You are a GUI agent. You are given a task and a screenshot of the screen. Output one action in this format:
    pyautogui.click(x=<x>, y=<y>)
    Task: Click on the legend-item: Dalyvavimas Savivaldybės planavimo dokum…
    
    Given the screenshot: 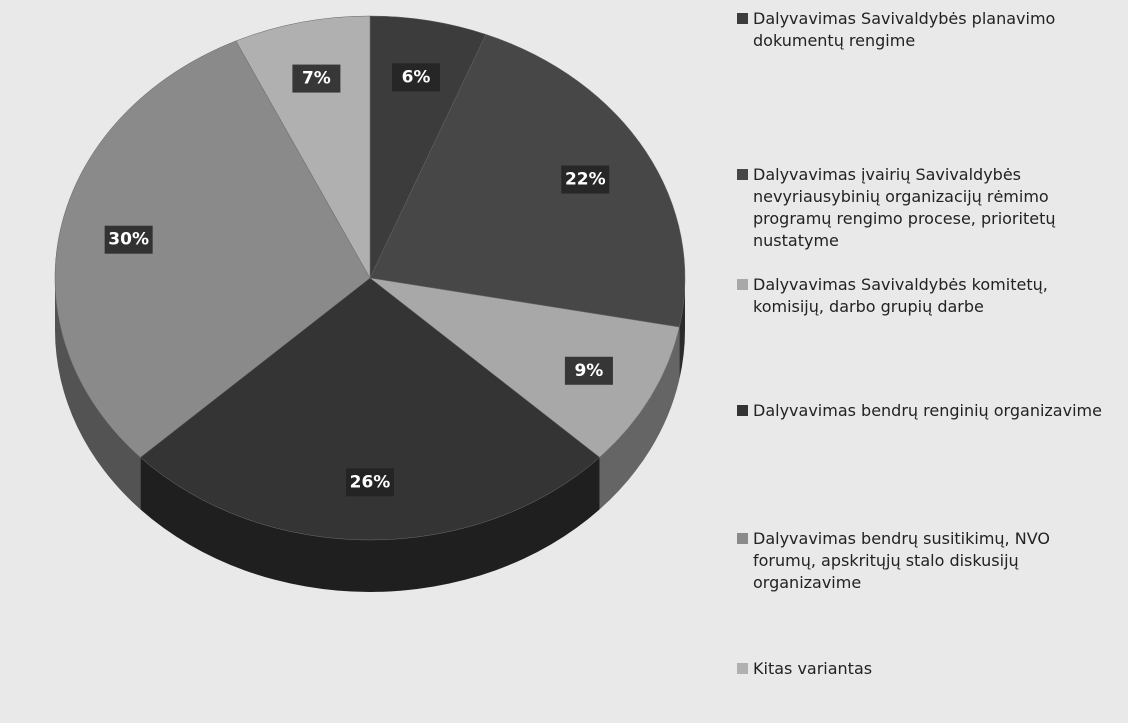 What is the action you would take?
    pyautogui.click(x=924, y=30)
    